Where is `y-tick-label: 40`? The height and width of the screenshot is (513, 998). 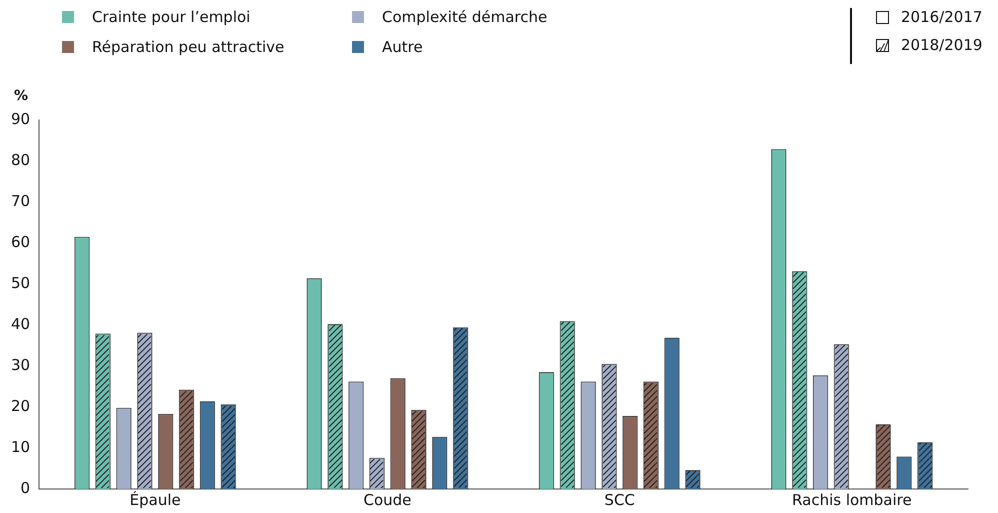 y-tick-label: 40 is located at coordinates (20, 323).